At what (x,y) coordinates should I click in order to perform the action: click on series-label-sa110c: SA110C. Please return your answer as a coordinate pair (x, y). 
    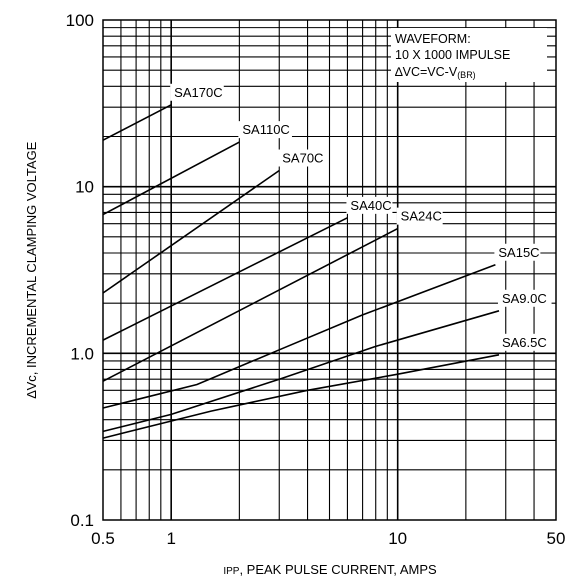
    Looking at the image, I should click on (265, 129).